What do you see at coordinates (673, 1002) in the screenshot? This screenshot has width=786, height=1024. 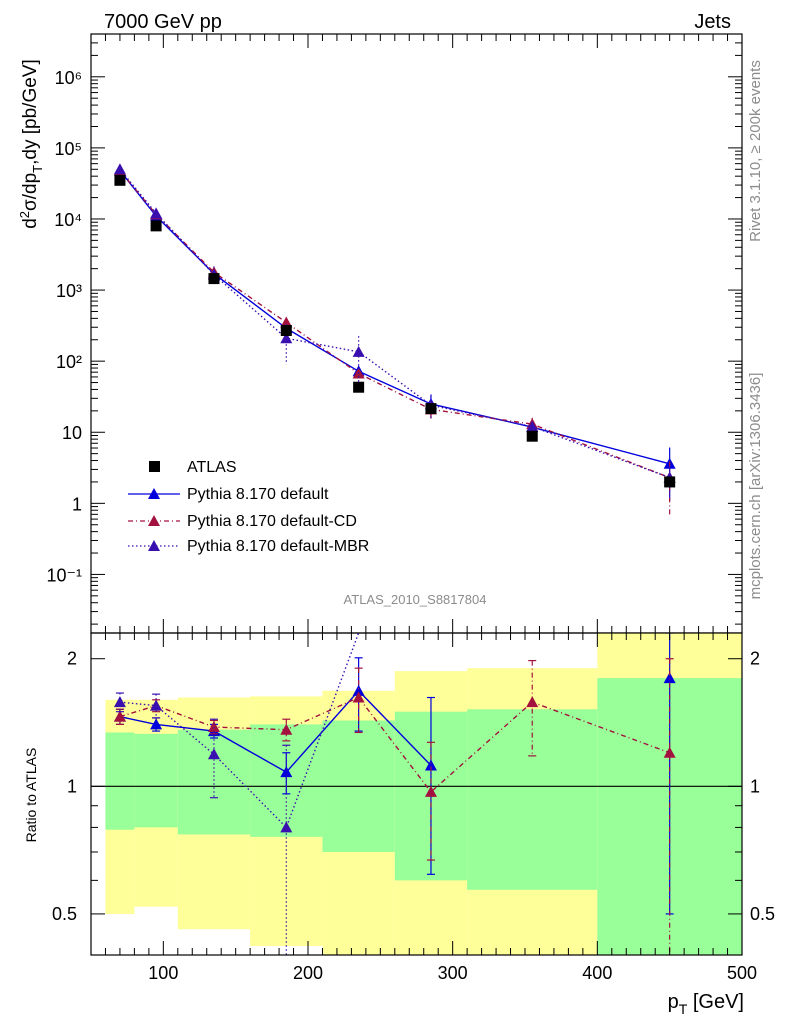 I see `xlabel-p: p` at bounding box center [673, 1002].